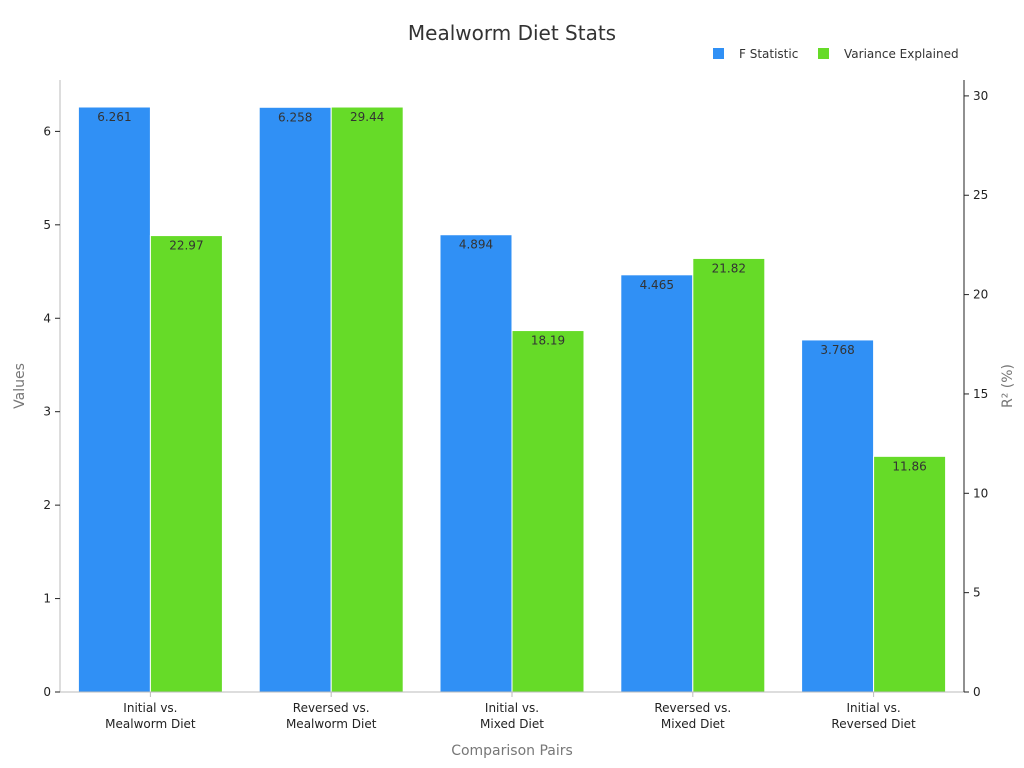  What do you see at coordinates (657, 285) in the screenshot?
I see `data-label: 4.465` at bounding box center [657, 285].